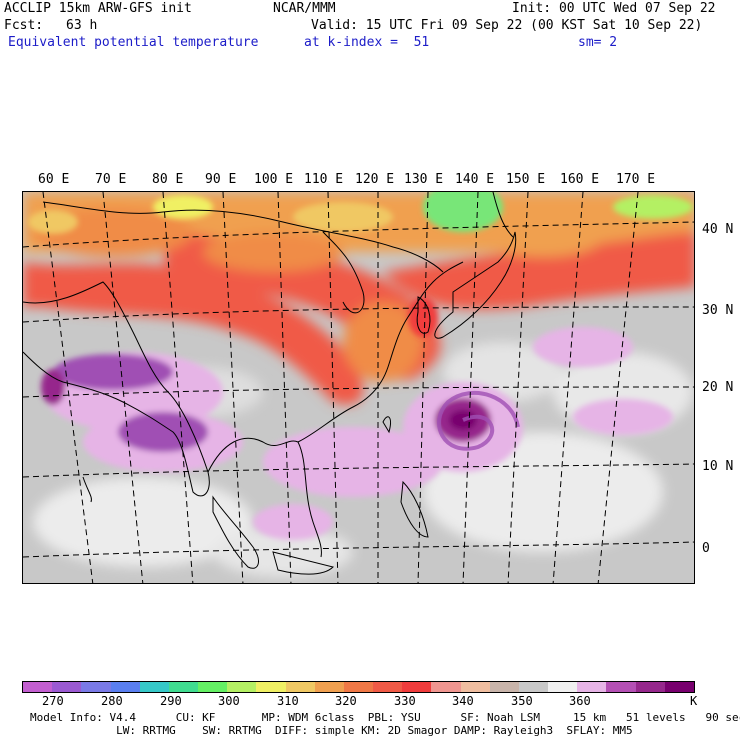  I want to click on forecast-hours: 63 h, so click(82, 25).